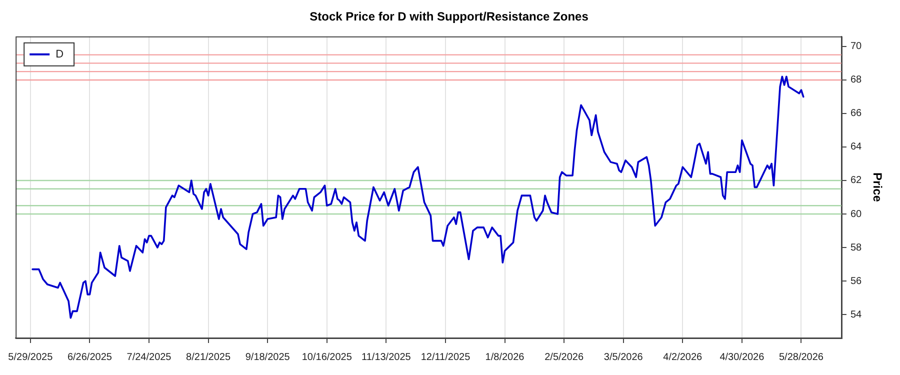  Describe the element at coordinates (564, 357) in the screenshot. I see `x-tick-label: 2/5/2026` at that location.